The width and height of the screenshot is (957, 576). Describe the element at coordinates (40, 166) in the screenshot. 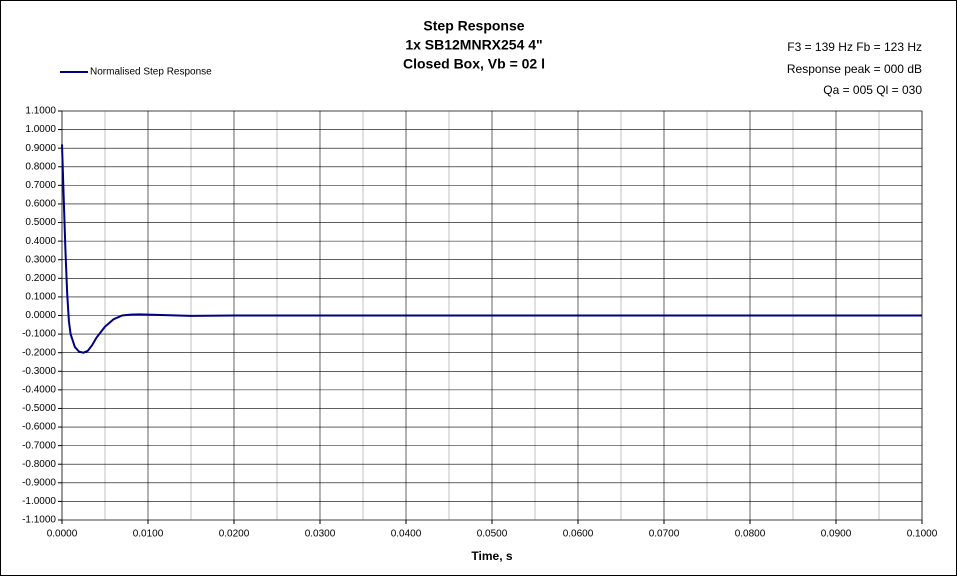

I see `y-tick-label: 0.8000` at that location.